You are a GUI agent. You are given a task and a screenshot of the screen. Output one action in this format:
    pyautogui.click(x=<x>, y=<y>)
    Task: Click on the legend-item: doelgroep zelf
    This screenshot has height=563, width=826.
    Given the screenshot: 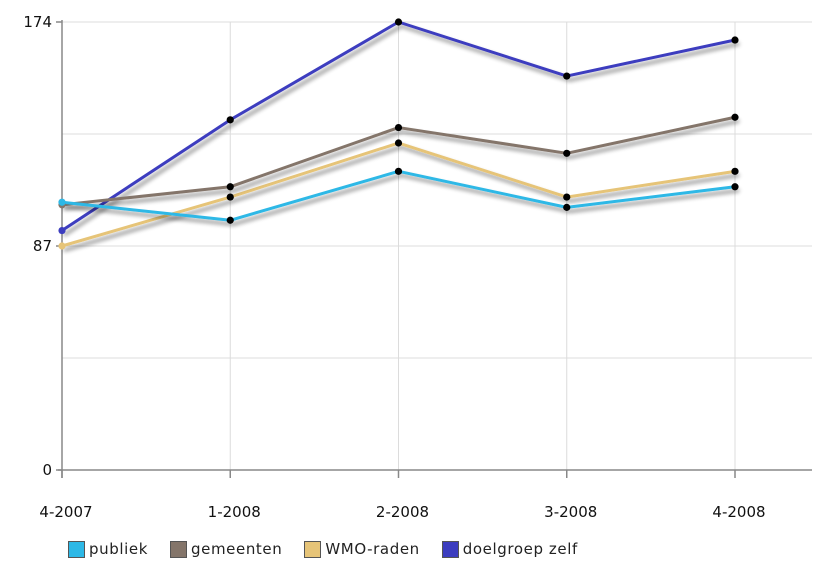 What is the action you would take?
    pyautogui.click(x=509, y=549)
    